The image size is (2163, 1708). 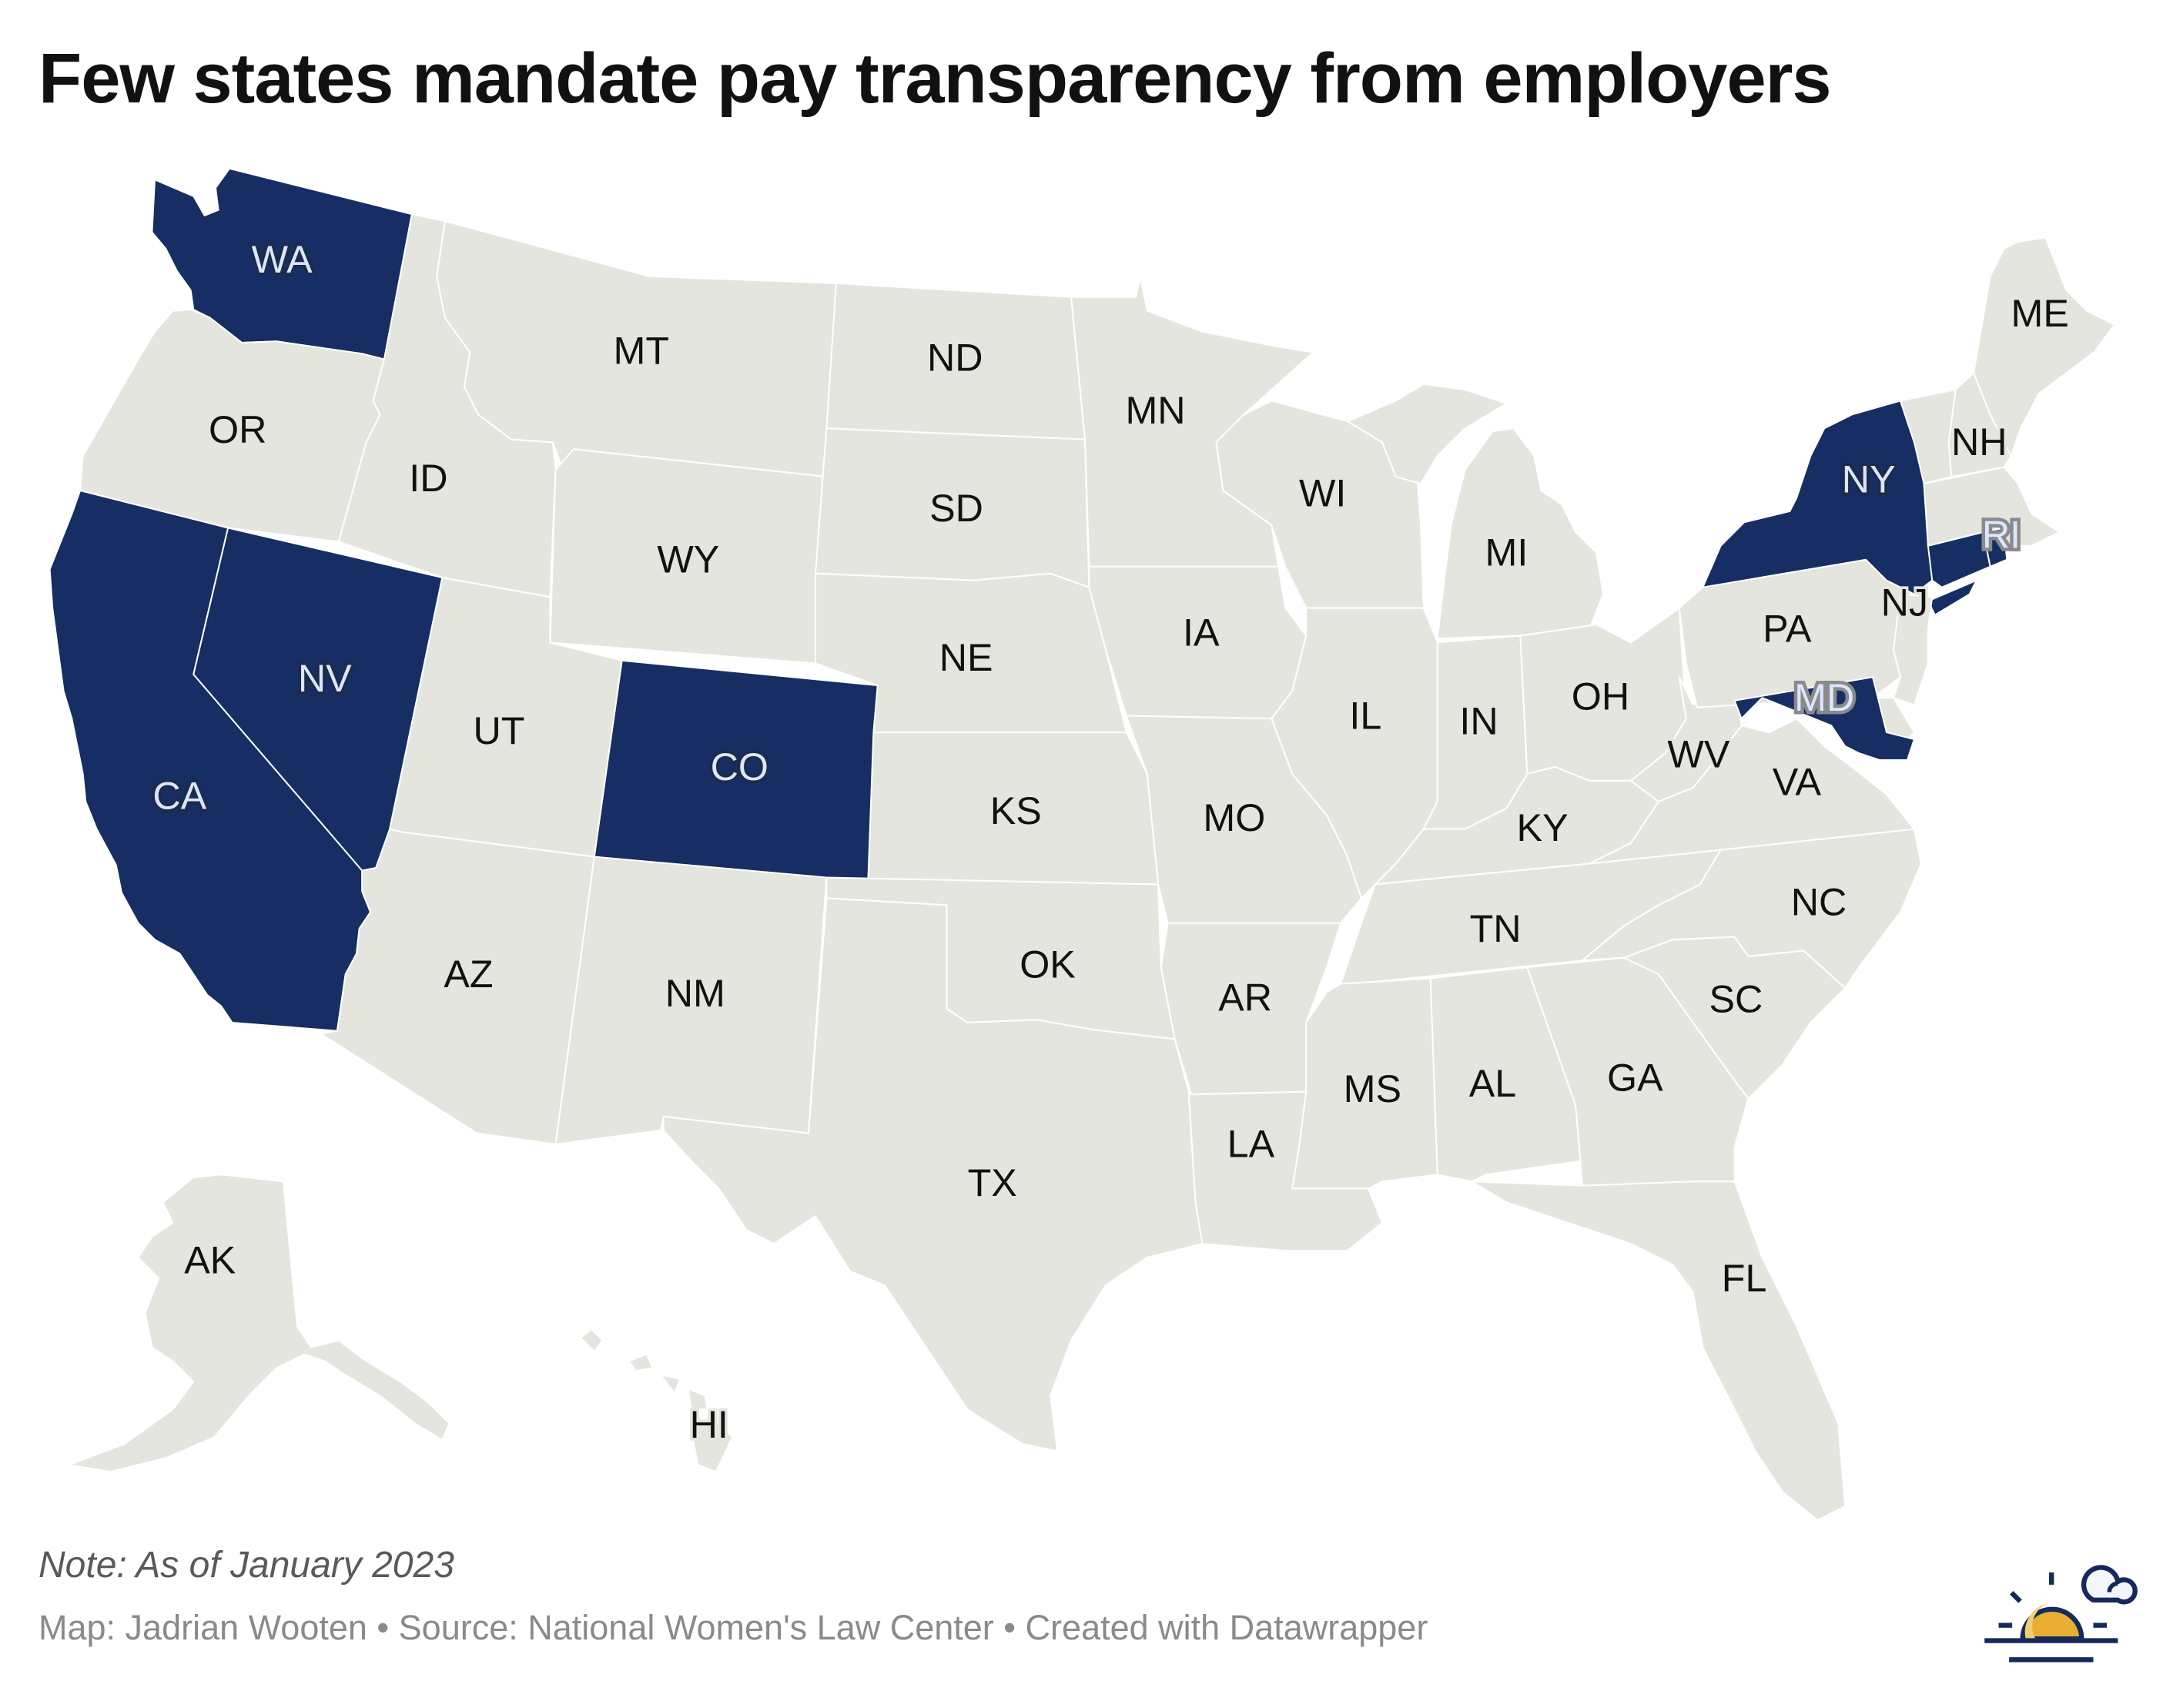 What do you see at coordinates (688, 559) in the screenshot?
I see `label-wy: WY` at bounding box center [688, 559].